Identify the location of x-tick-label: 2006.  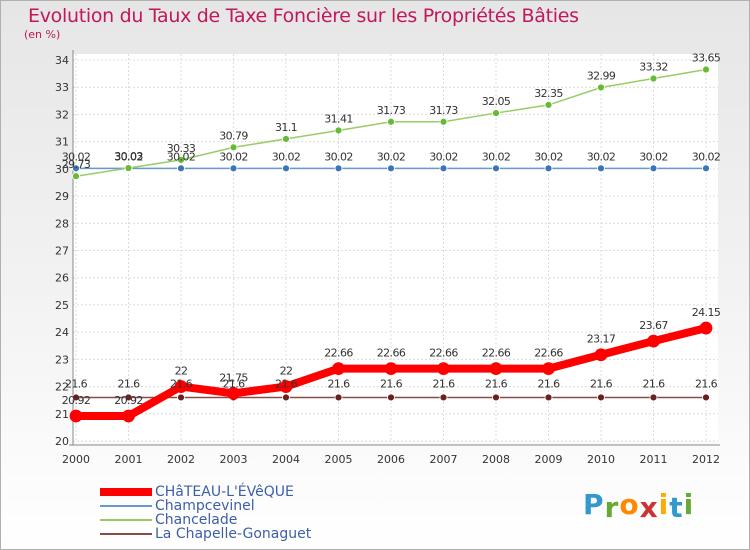
(391, 459).